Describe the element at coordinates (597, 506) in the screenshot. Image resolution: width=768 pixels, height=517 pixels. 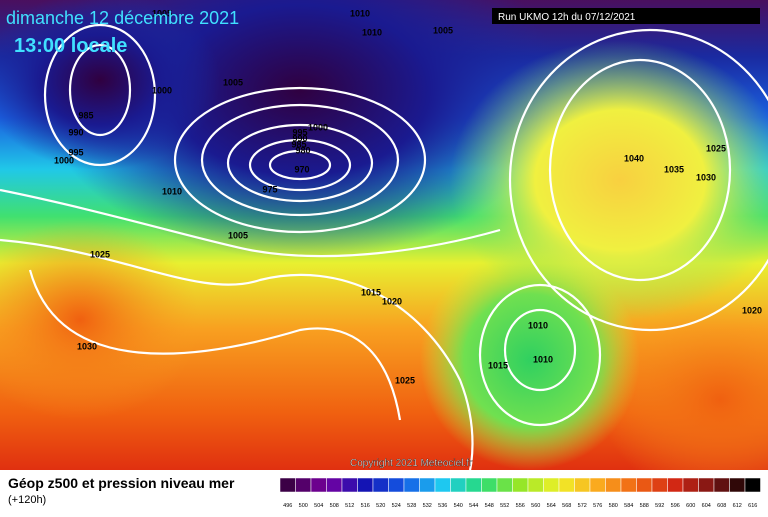
I see `scale-label: 576` at that location.